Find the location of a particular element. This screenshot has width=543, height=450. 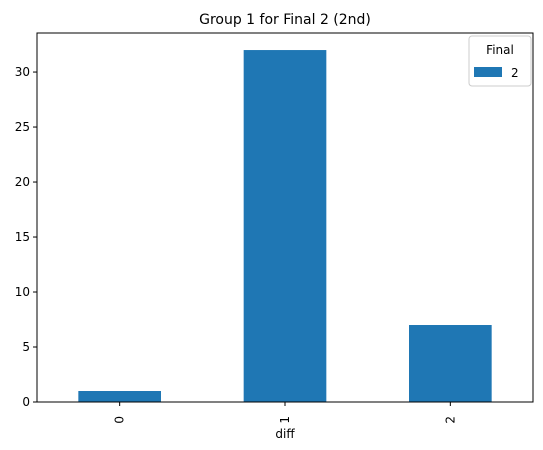

y-tick-label: 10 is located at coordinates (22, 292).